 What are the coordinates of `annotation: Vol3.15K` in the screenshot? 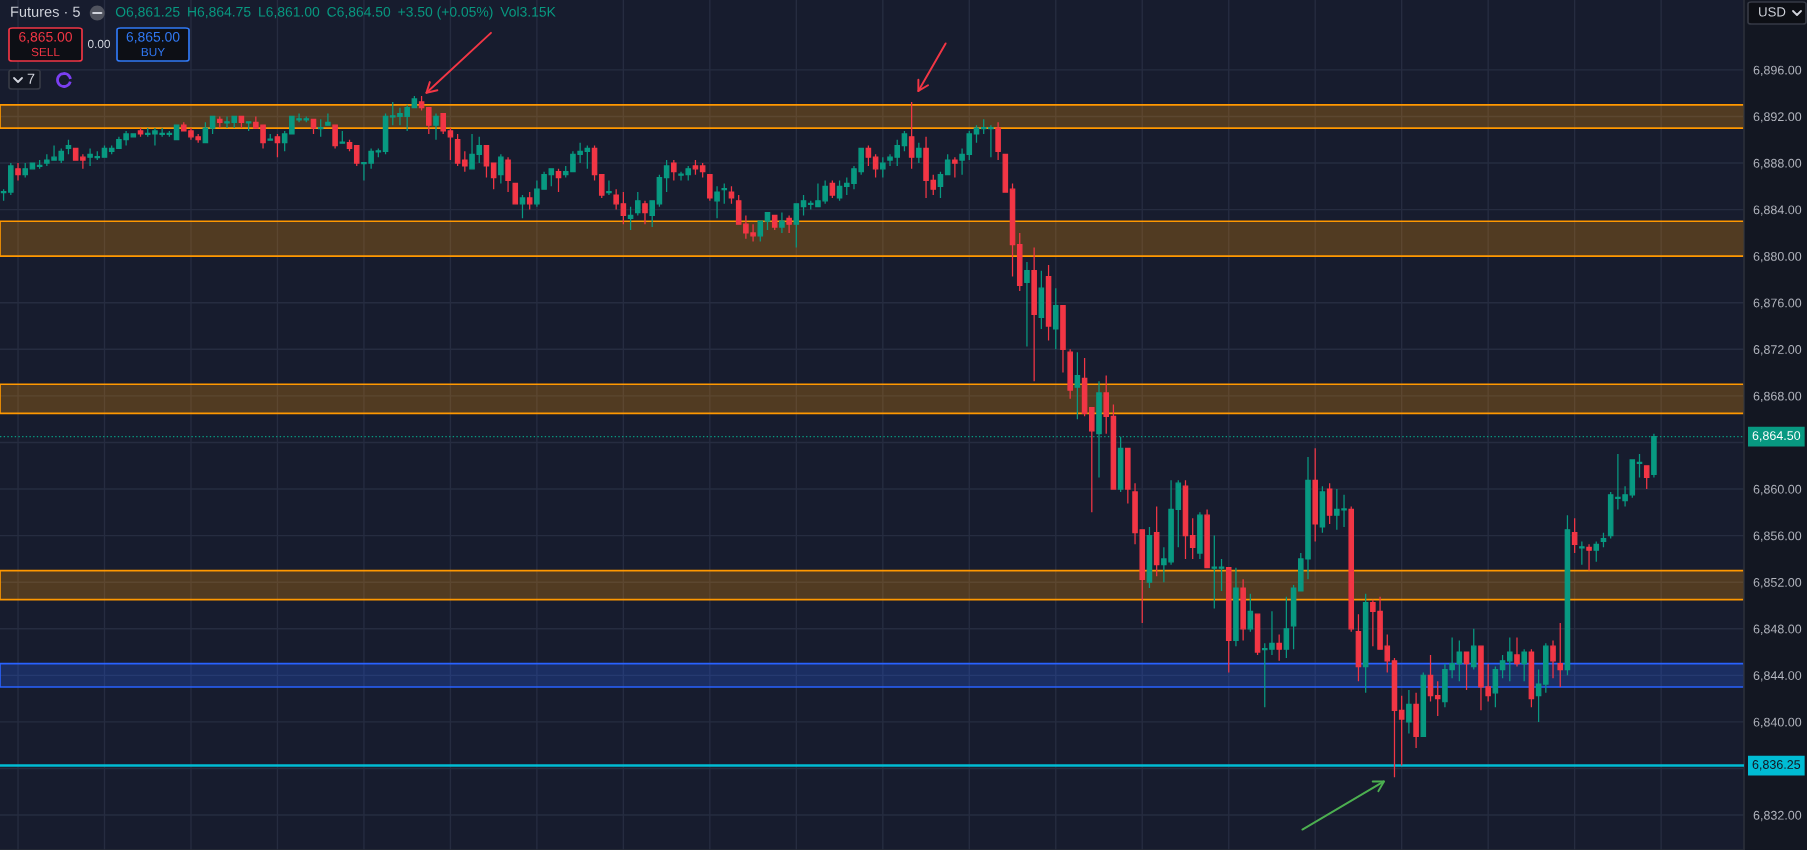 It's located at (528, 11).